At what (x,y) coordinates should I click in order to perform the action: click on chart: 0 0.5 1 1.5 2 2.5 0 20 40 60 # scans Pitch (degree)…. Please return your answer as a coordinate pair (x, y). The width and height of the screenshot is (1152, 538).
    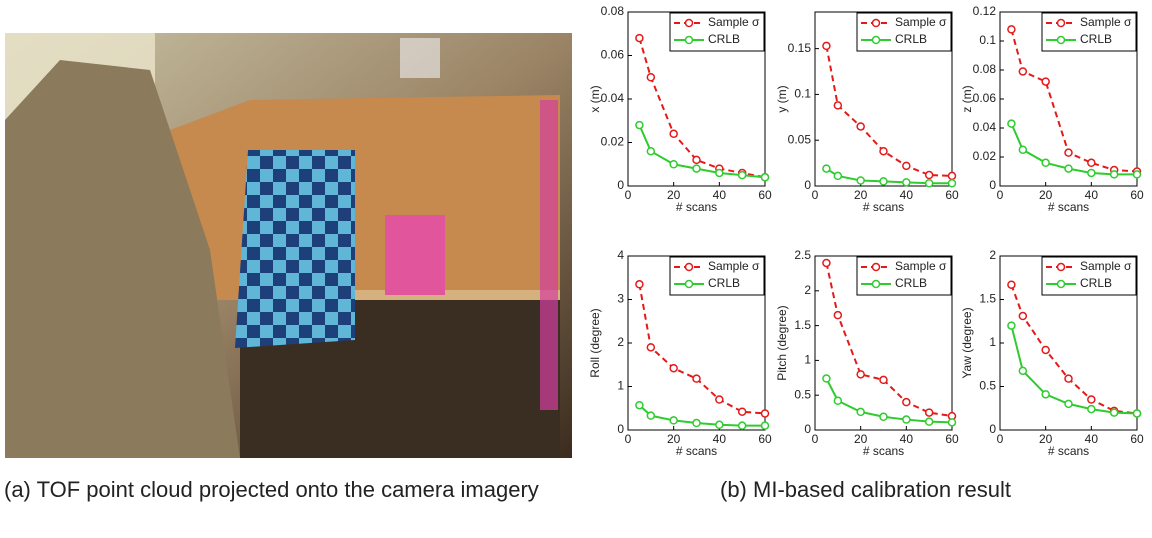
    Looking at the image, I should click on (867, 353).